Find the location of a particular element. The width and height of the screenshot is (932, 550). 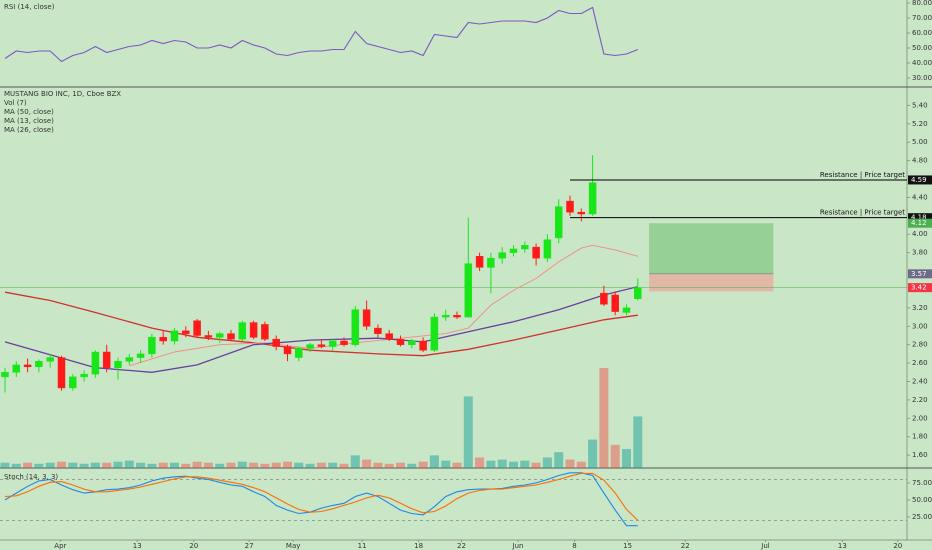

x-tick-label: 11 is located at coordinates (362, 546).